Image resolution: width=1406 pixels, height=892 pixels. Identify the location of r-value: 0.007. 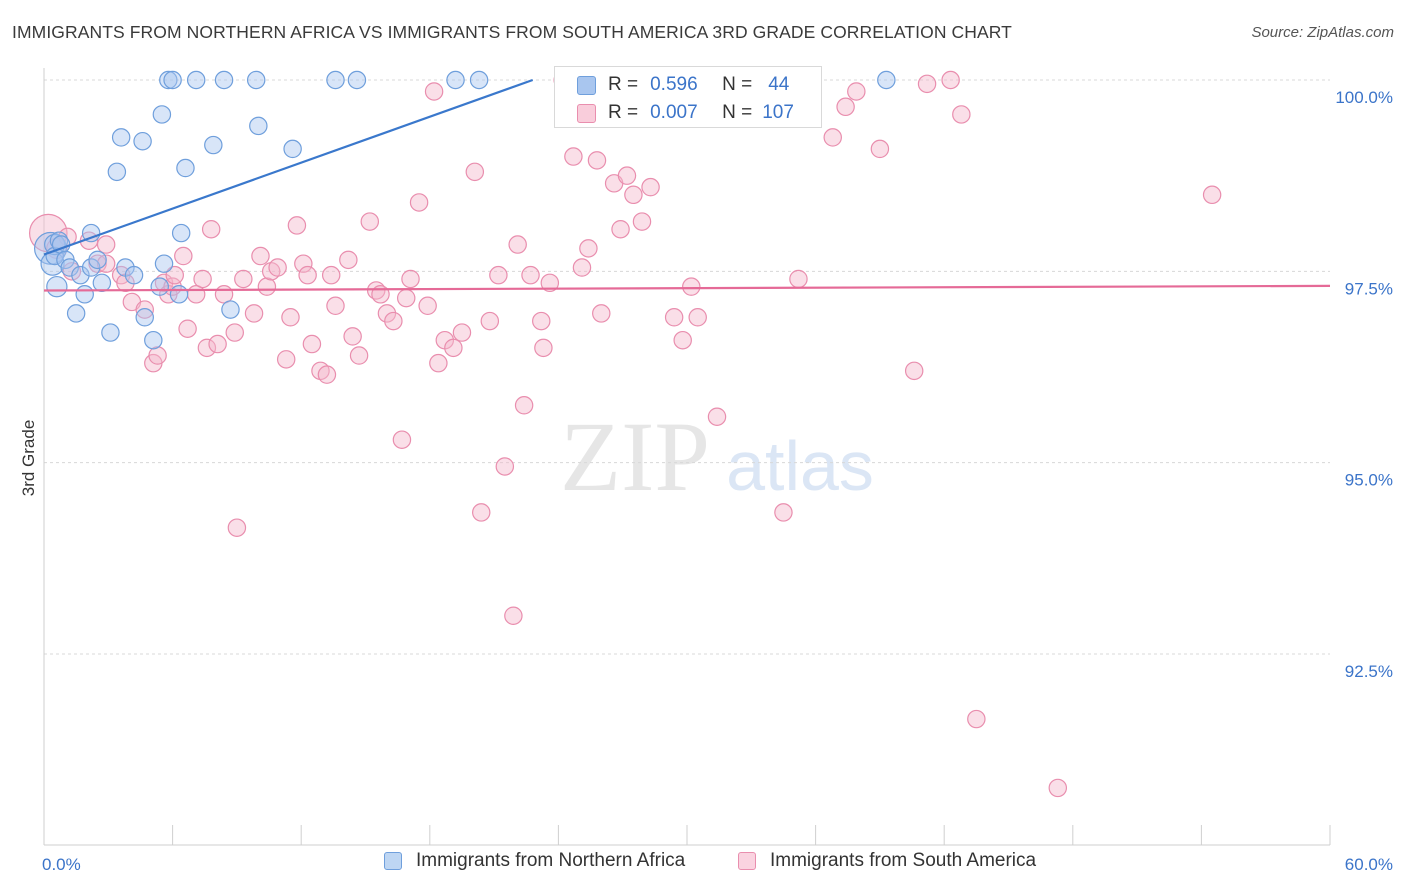
(674, 112).